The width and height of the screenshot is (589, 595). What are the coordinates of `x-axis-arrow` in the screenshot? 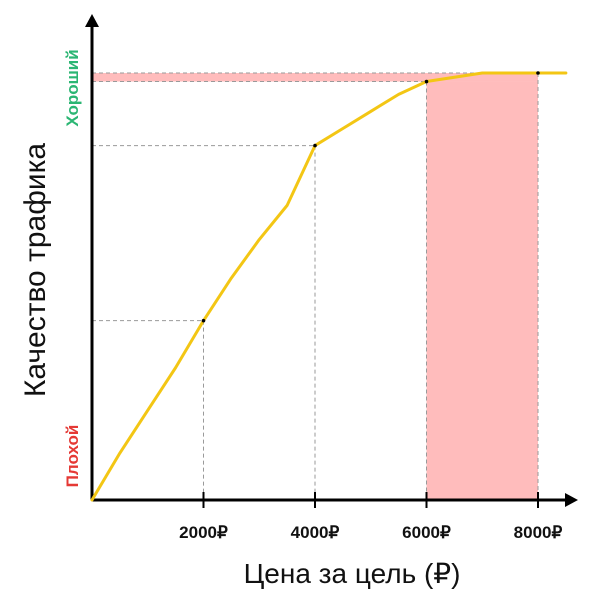 It's located at (571, 500).